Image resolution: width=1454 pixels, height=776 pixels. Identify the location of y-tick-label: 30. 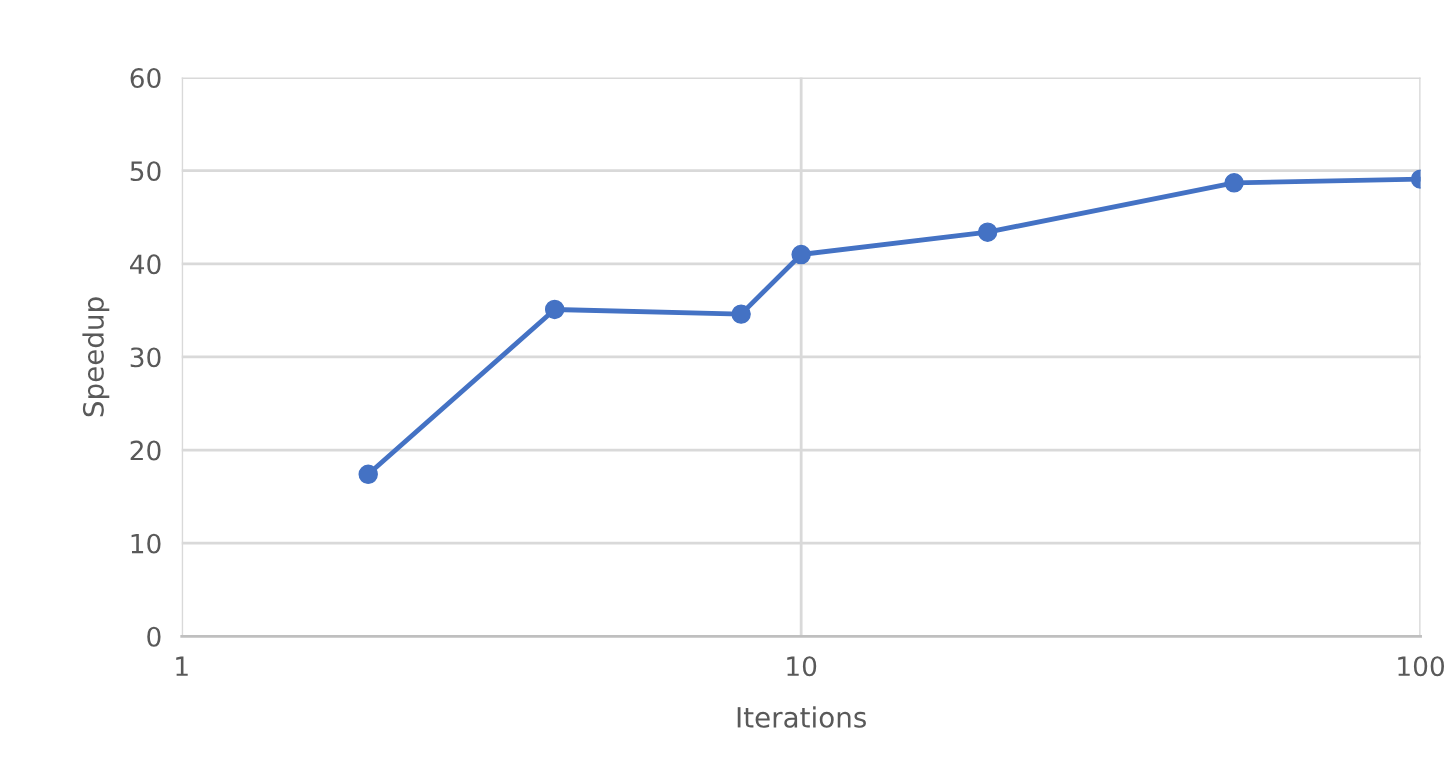
(145, 357).